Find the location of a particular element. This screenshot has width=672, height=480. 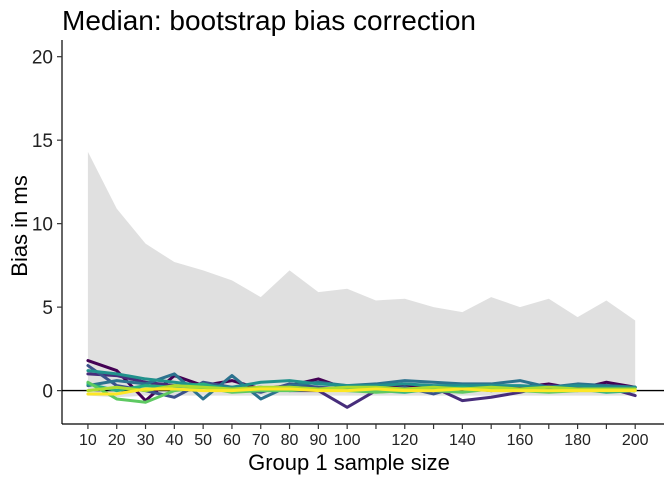

x-tick-label: 100 is located at coordinates (347, 440).